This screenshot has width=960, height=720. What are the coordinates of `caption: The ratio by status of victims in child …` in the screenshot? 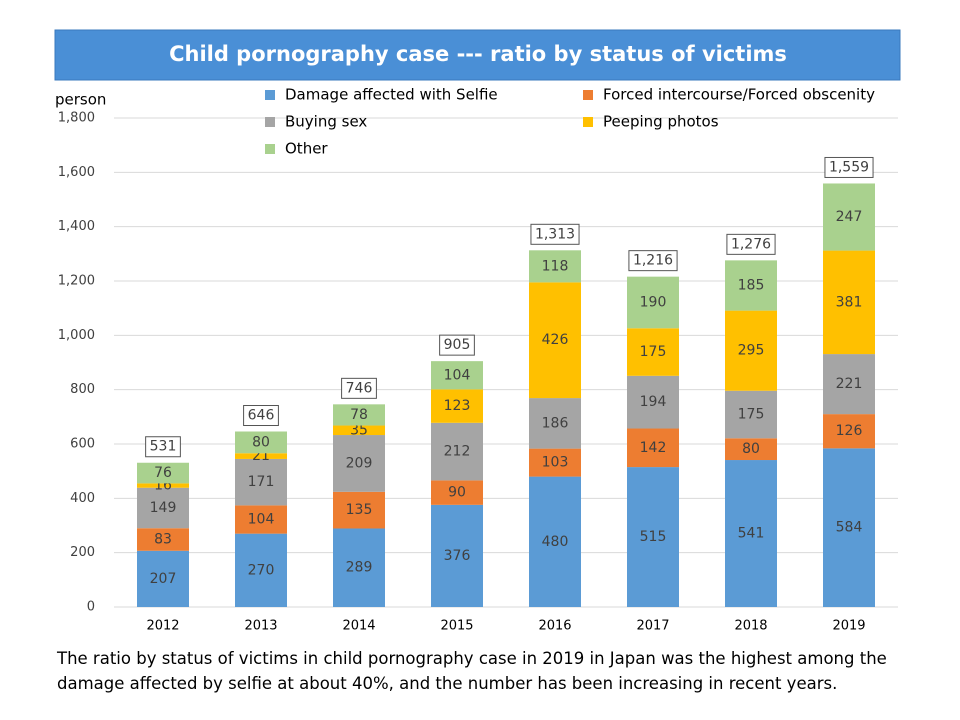 It's located at (472, 671).